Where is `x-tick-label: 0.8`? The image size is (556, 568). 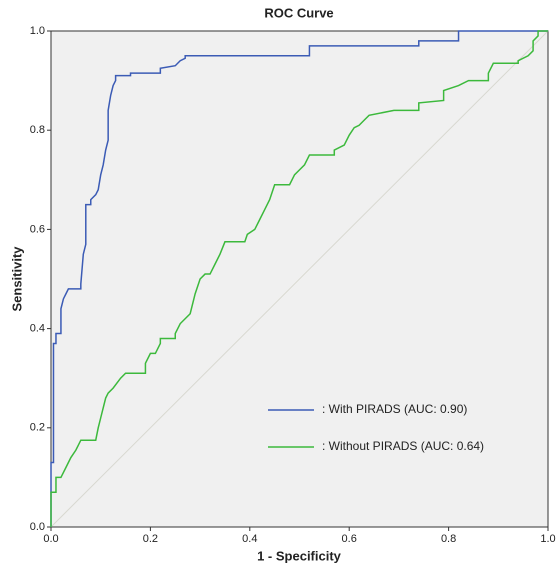
x-tick-label: 0.8 is located at coordinates (448, 539).